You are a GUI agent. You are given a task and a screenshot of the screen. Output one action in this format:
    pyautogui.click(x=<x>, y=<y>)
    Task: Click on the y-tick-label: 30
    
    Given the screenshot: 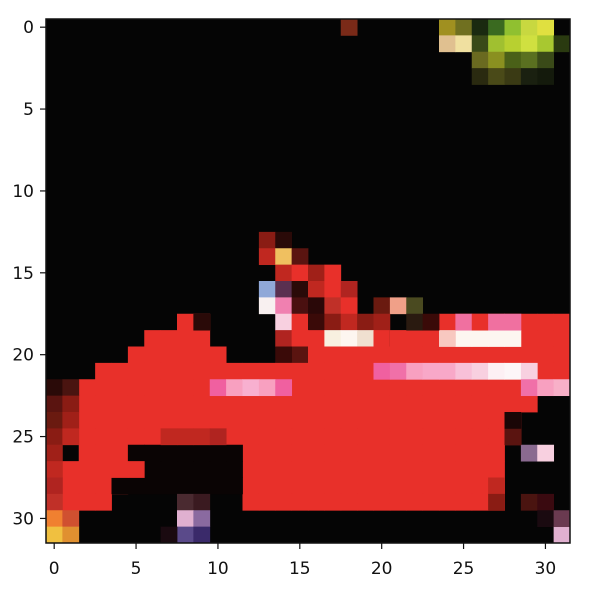 What is the action you would take?
    pyautogui.click(x=23, y=519)
    